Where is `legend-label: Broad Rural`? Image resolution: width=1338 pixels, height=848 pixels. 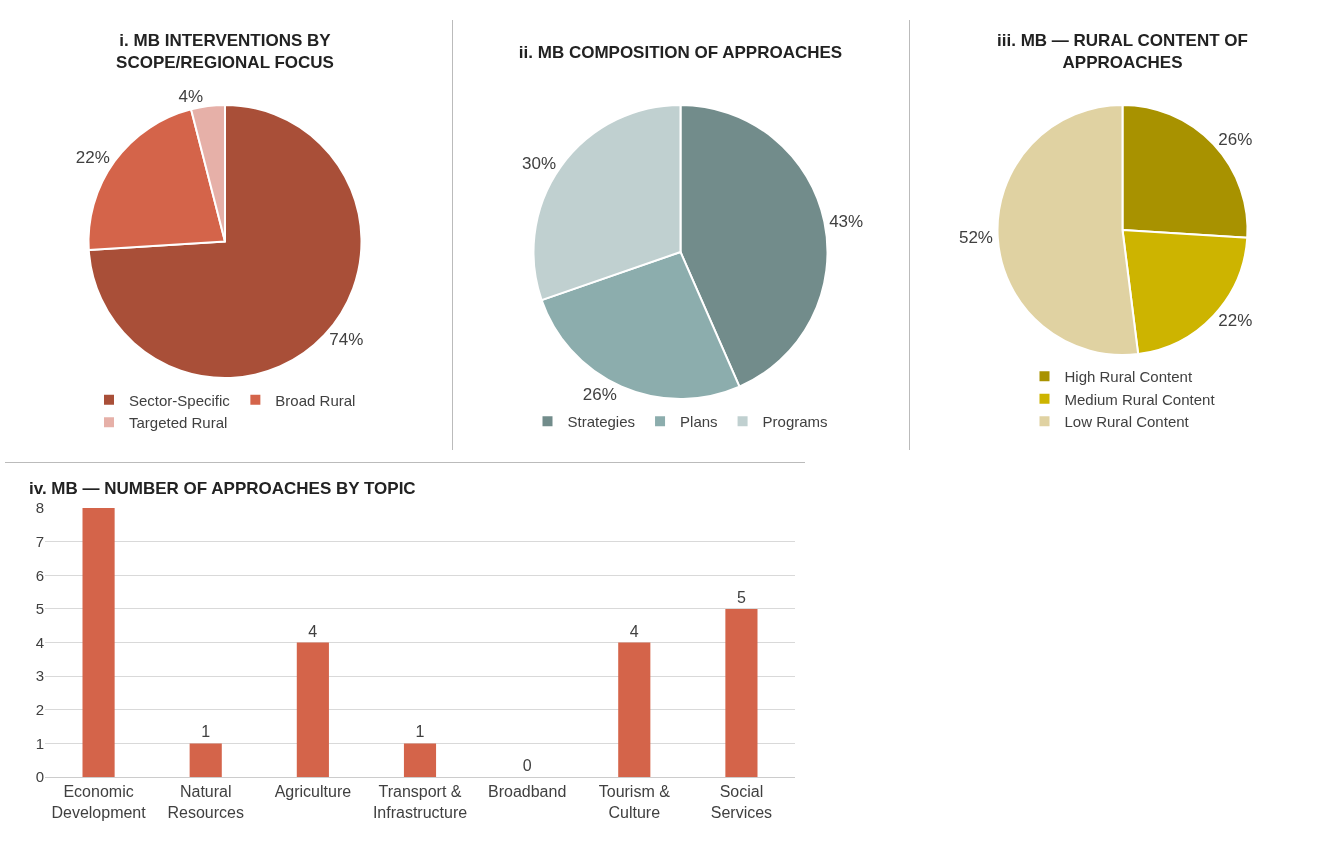
legend-label: Broad Rural is located at coordinates (315, 400).